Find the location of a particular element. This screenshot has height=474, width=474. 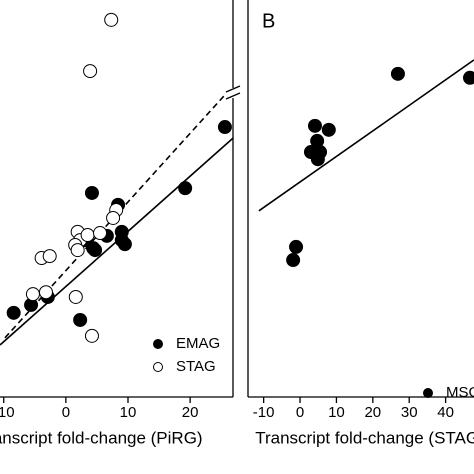

legend-label: STAG is located at coordinates (196, 366).